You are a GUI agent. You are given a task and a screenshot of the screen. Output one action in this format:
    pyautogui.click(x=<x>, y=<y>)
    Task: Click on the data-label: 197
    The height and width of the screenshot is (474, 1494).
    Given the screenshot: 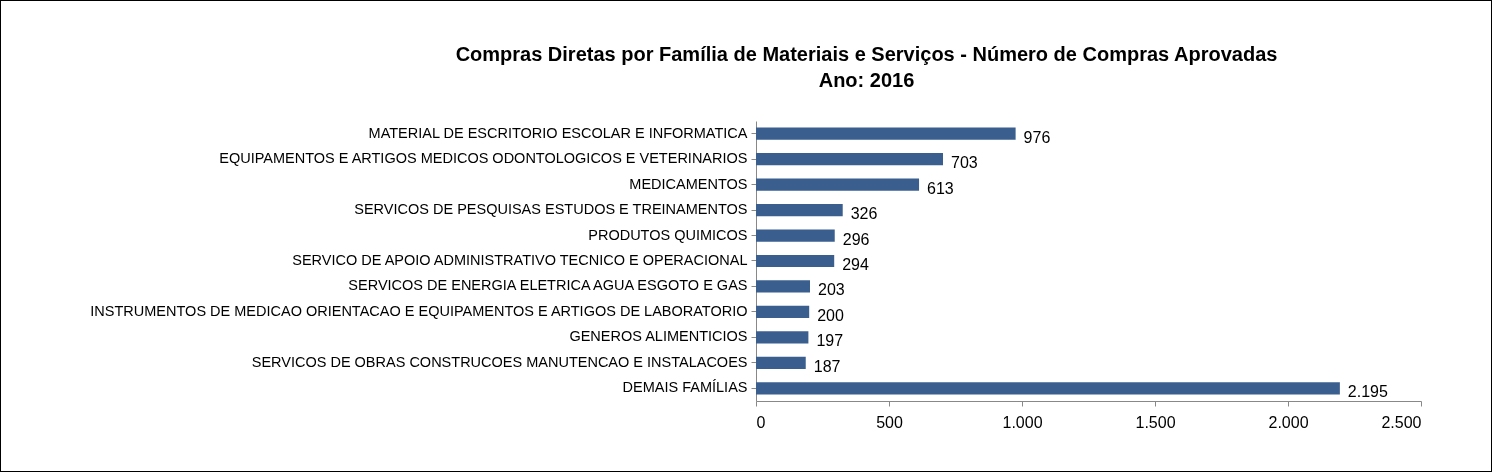 What is the action you would take?
    pyautogui.click(x=830, y=341)
    